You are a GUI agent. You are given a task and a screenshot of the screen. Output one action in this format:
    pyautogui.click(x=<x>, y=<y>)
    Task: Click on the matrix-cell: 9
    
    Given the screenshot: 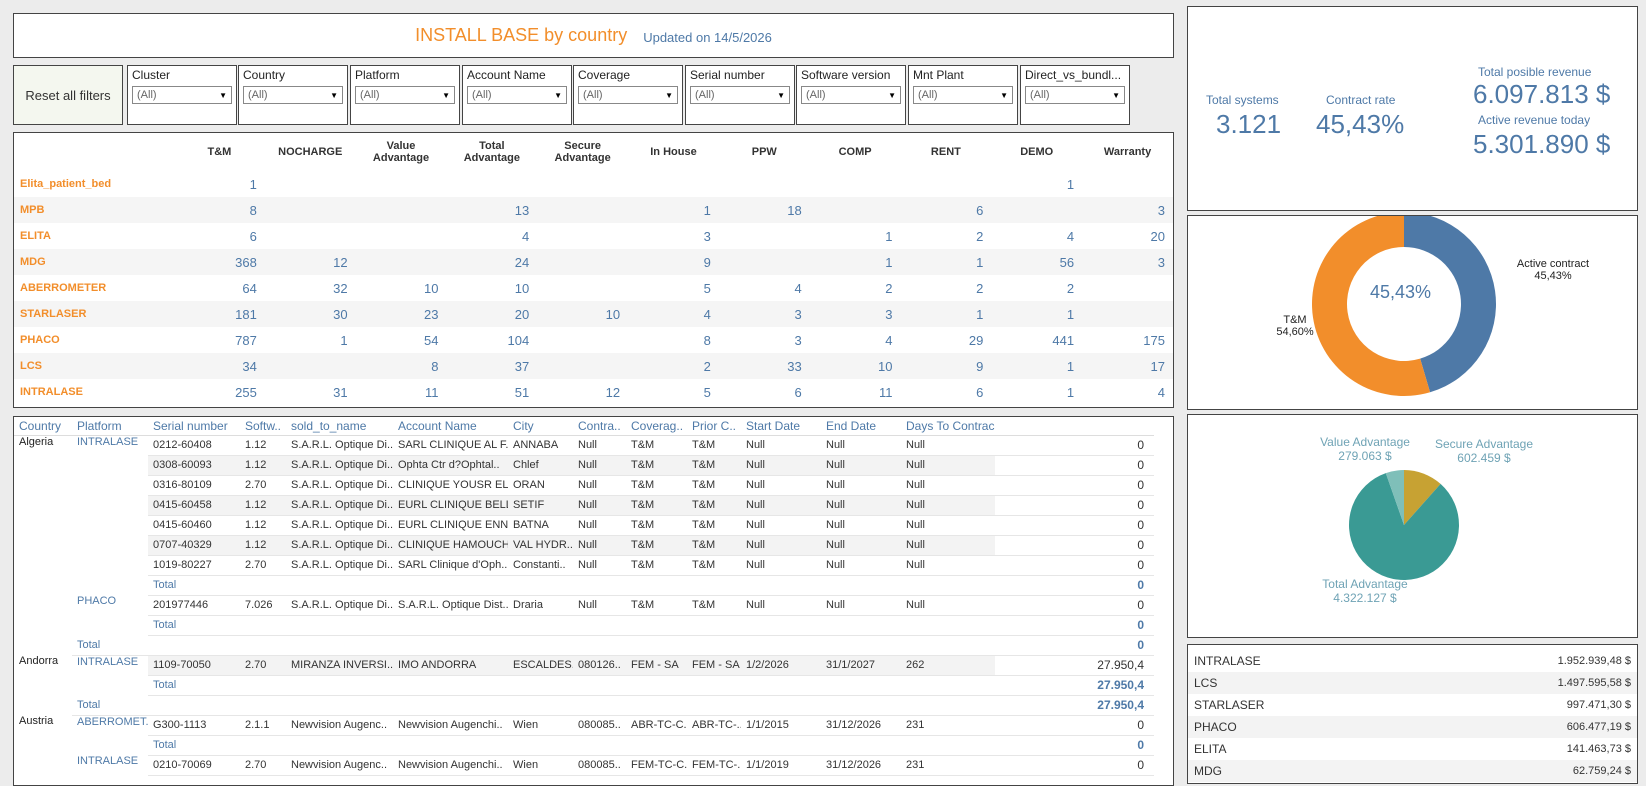 What is the action you would take?
    pyautogui.click(x=946, y=366)
    